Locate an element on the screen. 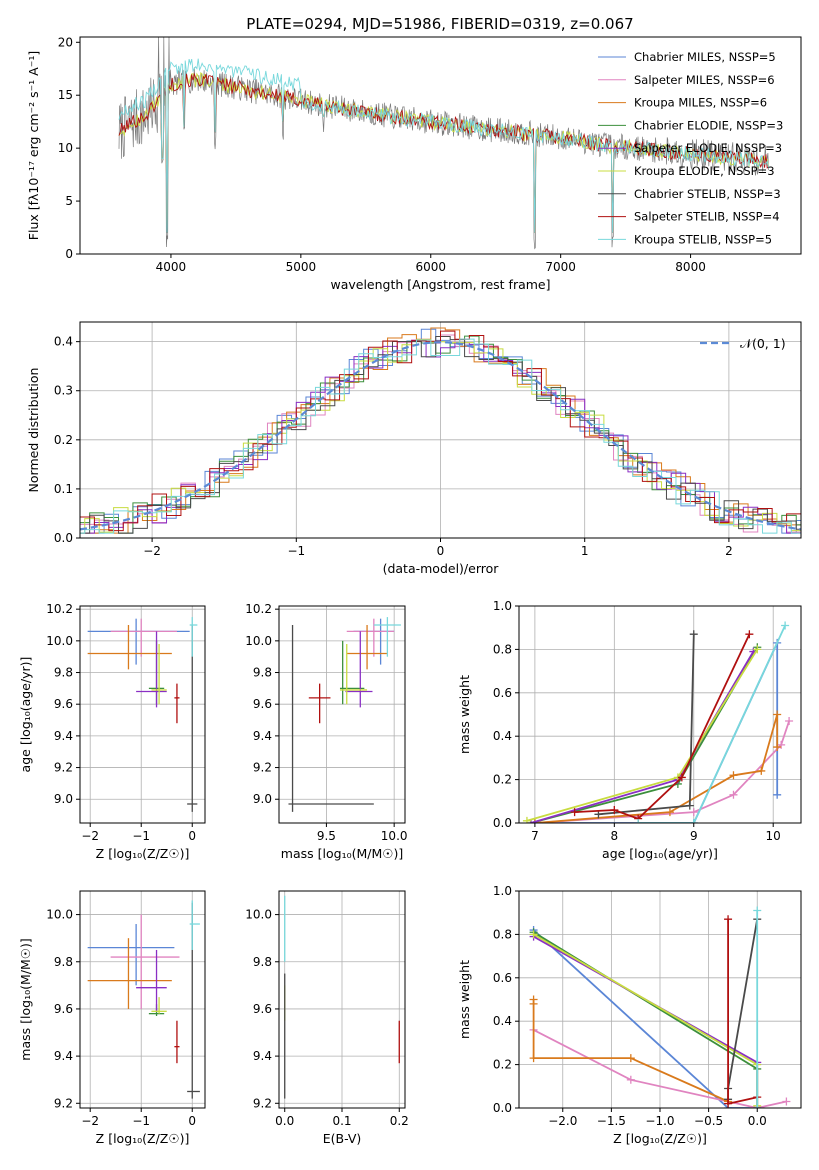 This screenshot has height=1170, width=819. x-tick-label: 0.1 is located at coordinates (341, 1121).